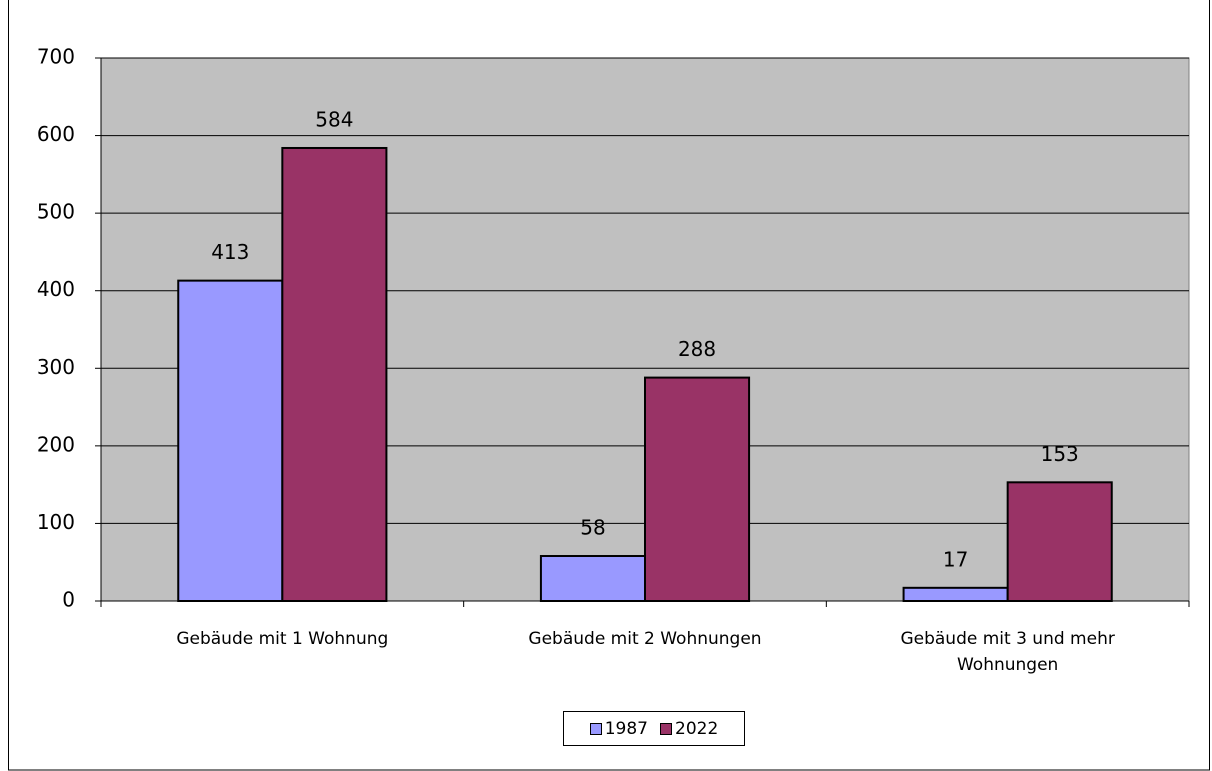 The image size is (1212, 771). What do you see at coordinates (282, 639) in the screenshot?
I see `x-tick-label: Gebäude mit 1 Wohnung` at bounding box center [282, 639].